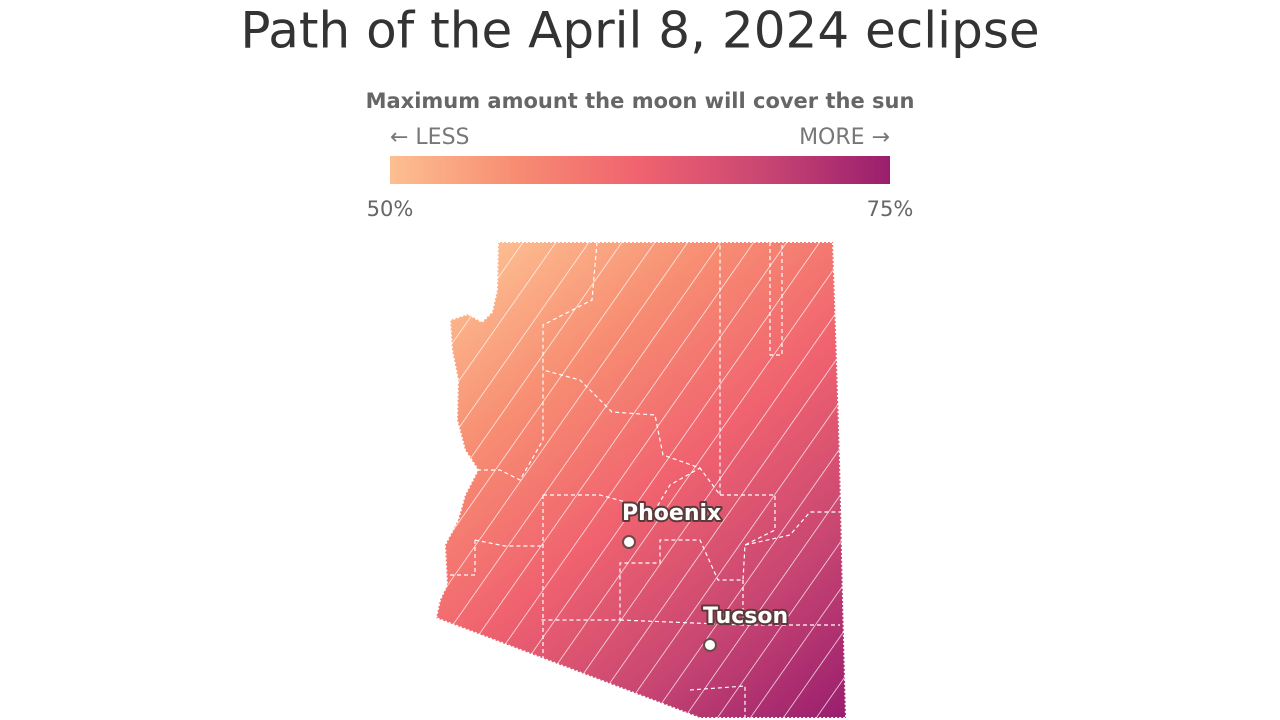 The height and width of the screenshot is (720, 1280). I want to click on city-label: Tucson, so click(745, 616).